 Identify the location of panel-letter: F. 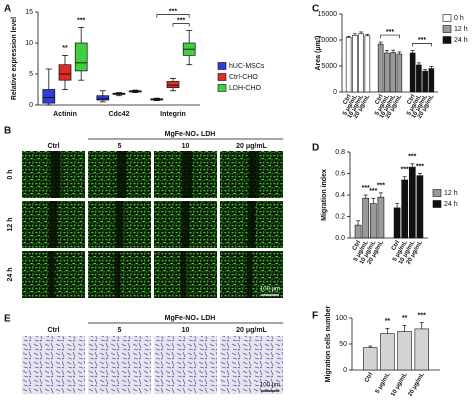
(315, 316).